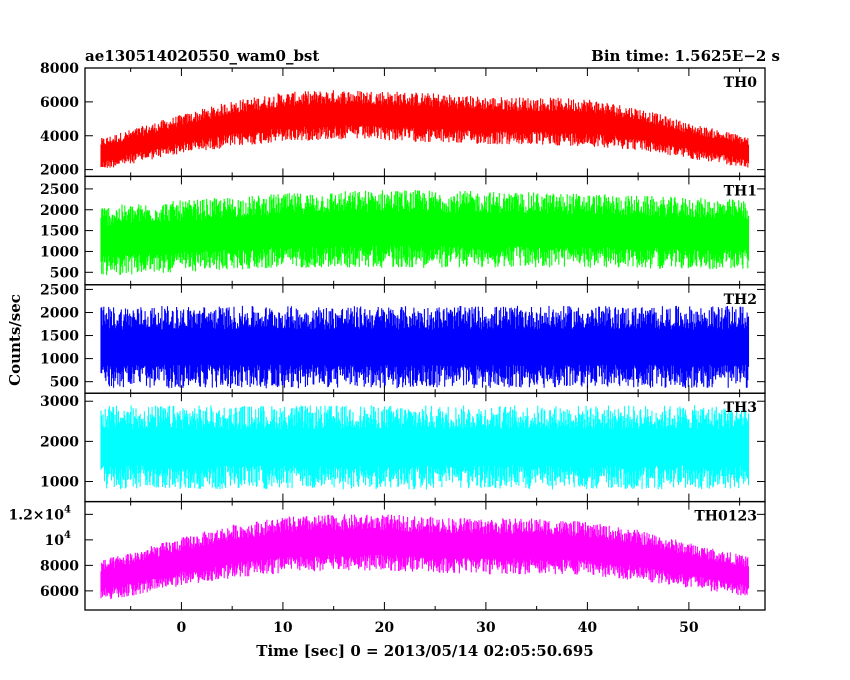 This screenshot has width=850, height=680. I want to click on light-curve-th3, so click(425, 447).